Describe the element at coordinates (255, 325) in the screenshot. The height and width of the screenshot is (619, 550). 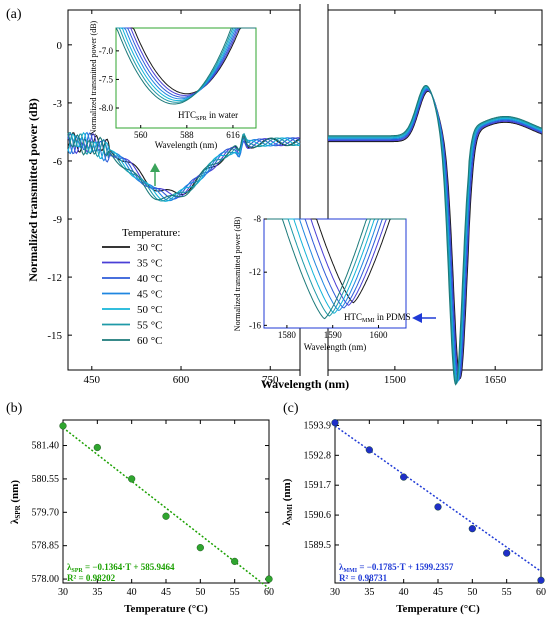
I see `inset-mmi-ytick-label: -16` at that location.